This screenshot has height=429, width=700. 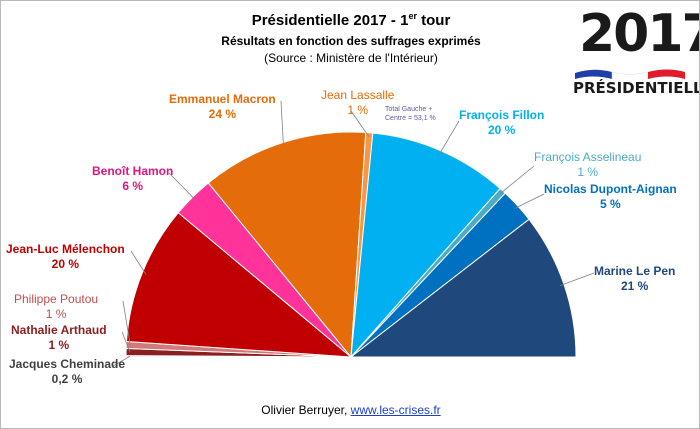 What do you see at coordinates (395, 410) in the screenshot?
I see `credit-link: www.les-crises.fr` at bounding box center [395, 410].